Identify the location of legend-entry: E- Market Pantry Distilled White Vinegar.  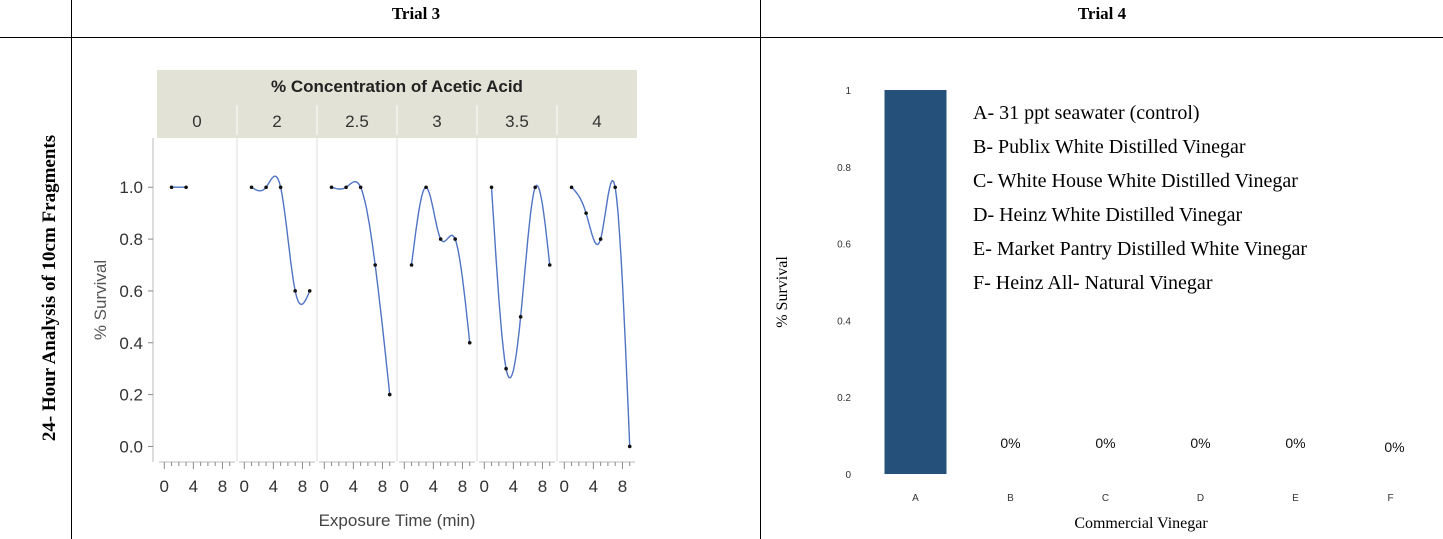
(1140, 249).